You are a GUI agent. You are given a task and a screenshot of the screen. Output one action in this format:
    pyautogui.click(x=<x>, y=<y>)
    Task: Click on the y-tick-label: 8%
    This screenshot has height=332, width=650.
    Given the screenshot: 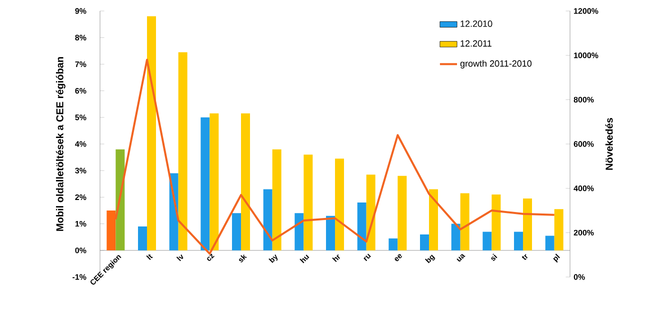 What is the action you would take?
    pyautogui.click(x=80, y=37)
    